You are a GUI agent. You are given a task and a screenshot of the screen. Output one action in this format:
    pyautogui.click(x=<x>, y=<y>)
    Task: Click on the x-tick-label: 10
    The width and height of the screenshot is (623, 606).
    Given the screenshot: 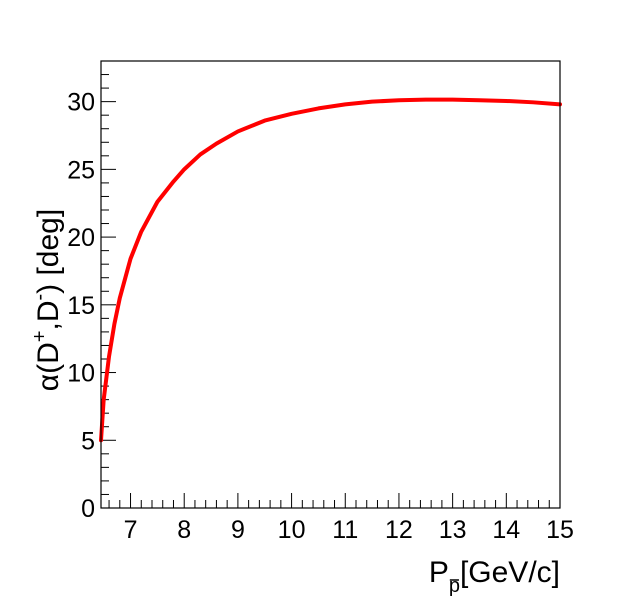 What is the action you would take?
    pyautogui.click(x=292, y=530)
    